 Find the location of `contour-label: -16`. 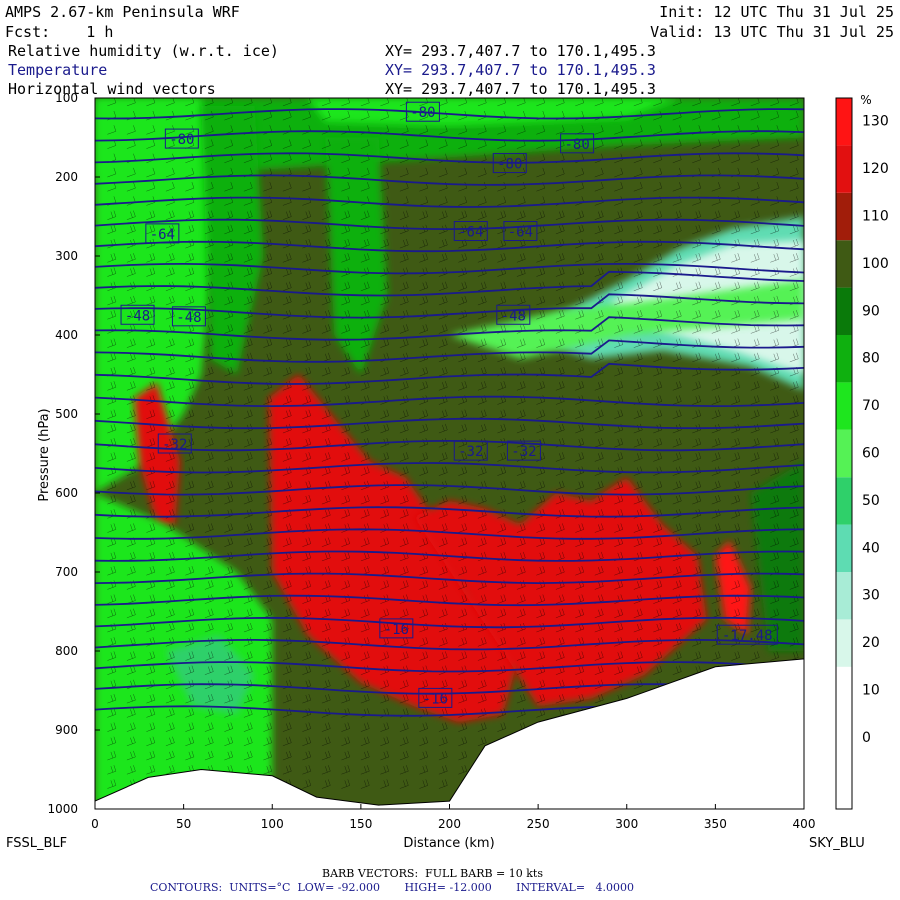

contour-label: -16 is located at coordinates (396, 630).